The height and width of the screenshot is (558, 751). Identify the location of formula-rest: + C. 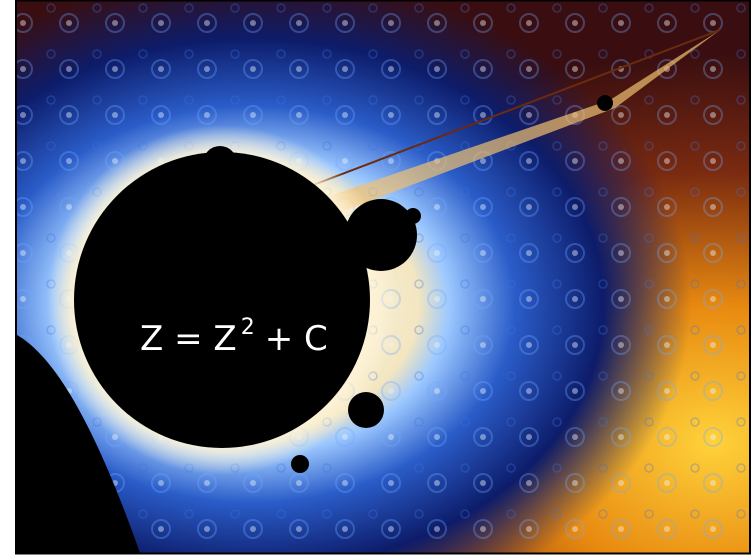
(296, 339).